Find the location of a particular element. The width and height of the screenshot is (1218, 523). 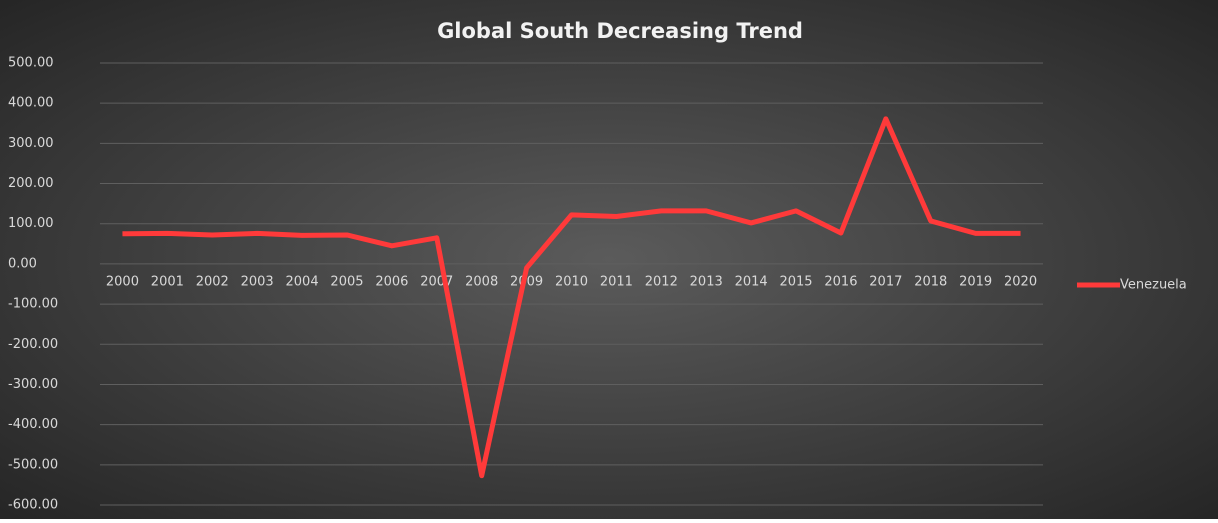

x-tick-label: 2003 is located at coordinates (257, 281).